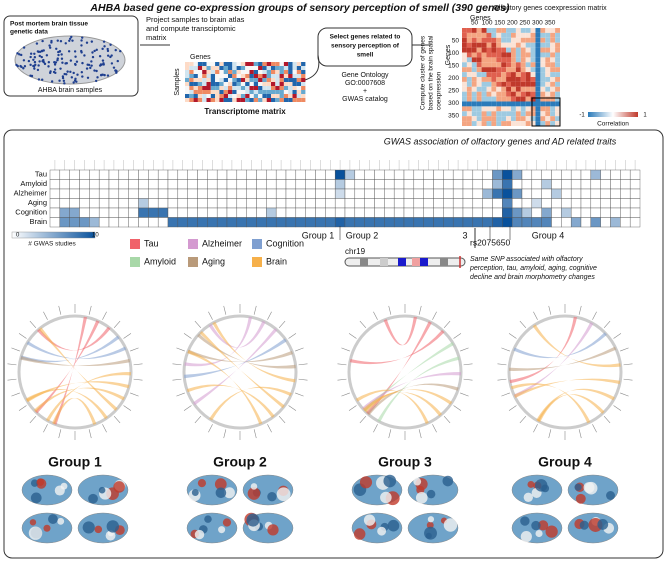 The height and width of the screenshot is (564, 667). I want to click on x-tick-label: 350, so click(550, 23).